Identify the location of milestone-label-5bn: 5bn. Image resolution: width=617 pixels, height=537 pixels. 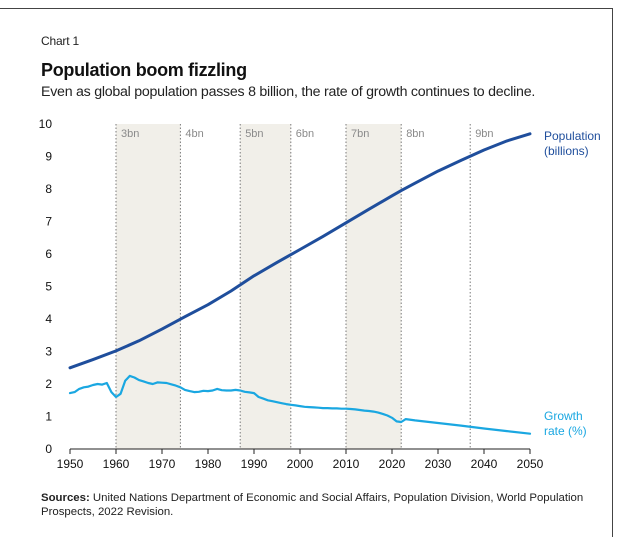
(254, 134).